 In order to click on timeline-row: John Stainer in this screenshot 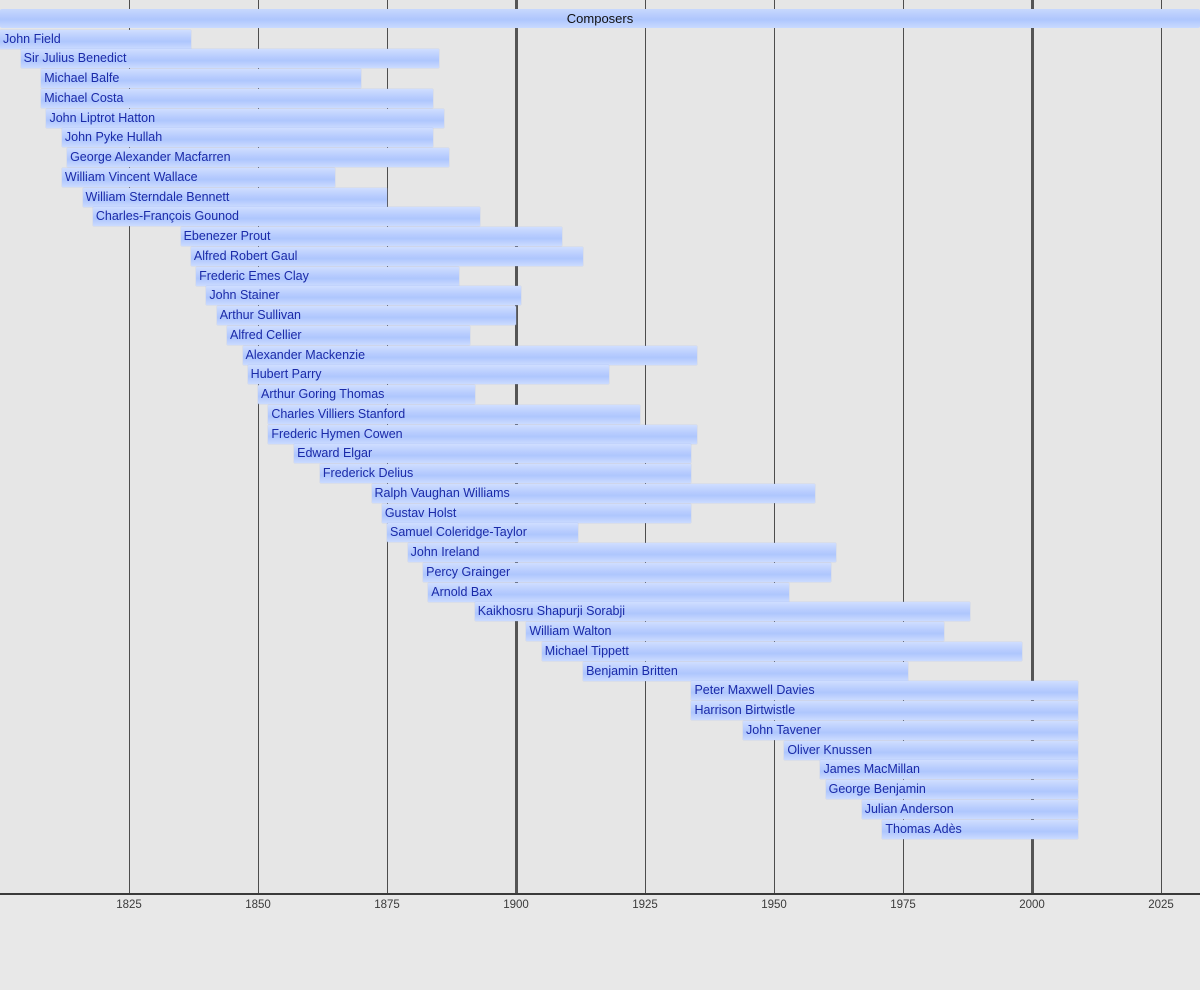, I will do `click(600, 296)`.